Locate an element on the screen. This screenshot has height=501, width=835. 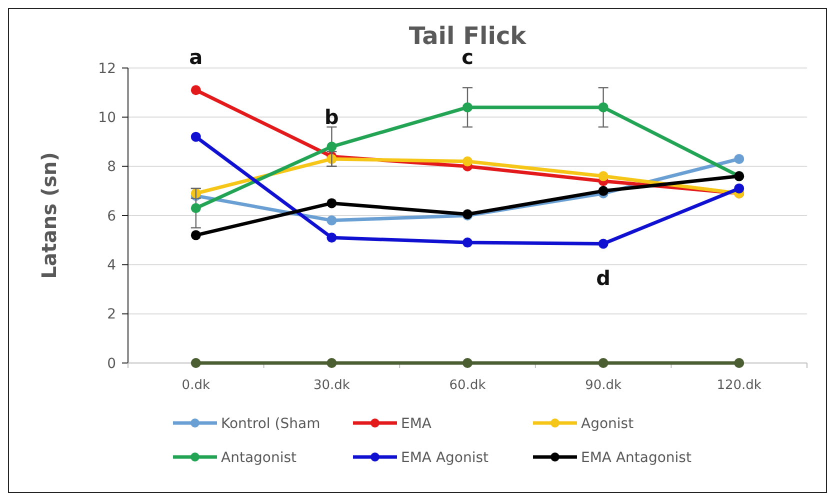
annotation: b is located at coordinates (331, 117).